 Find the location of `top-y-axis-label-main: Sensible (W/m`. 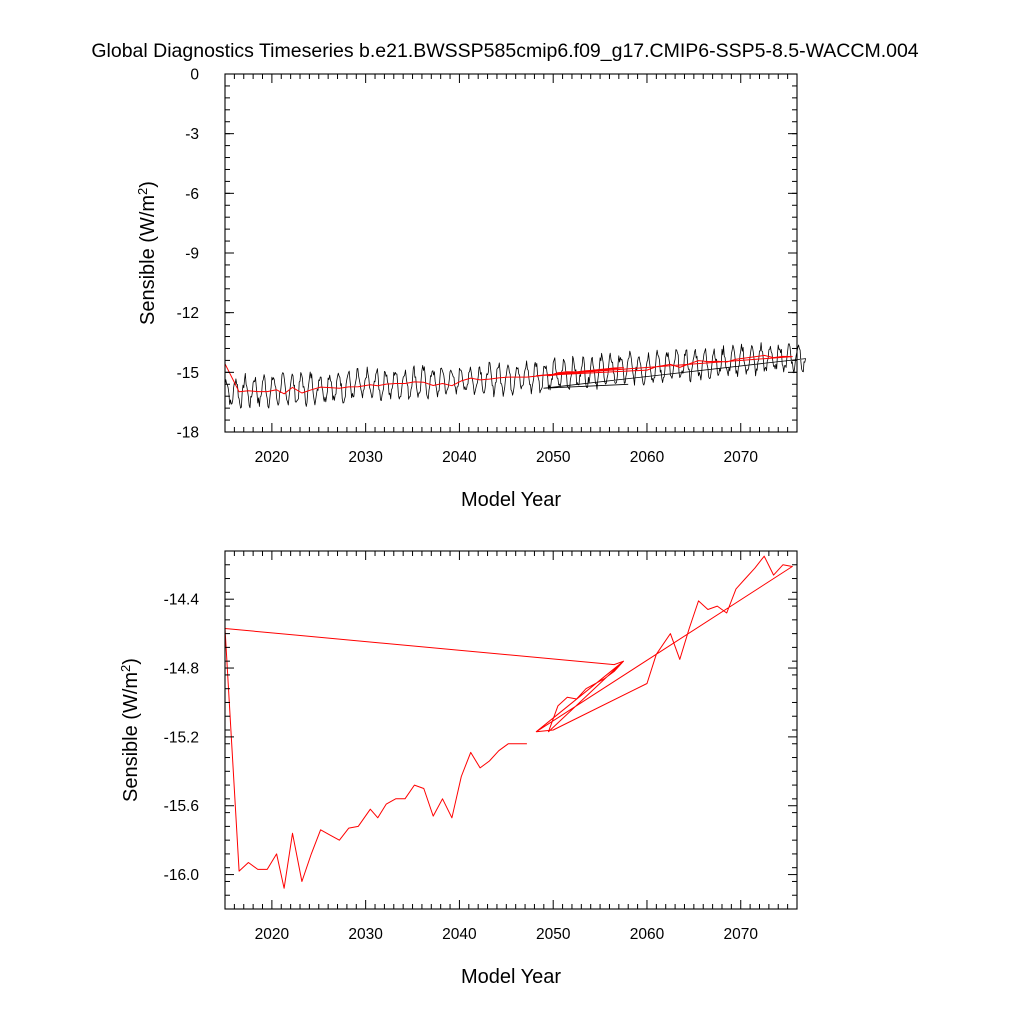

top-y-axis-label-main: Sensible (W/m is located at coordinates (148, 260).